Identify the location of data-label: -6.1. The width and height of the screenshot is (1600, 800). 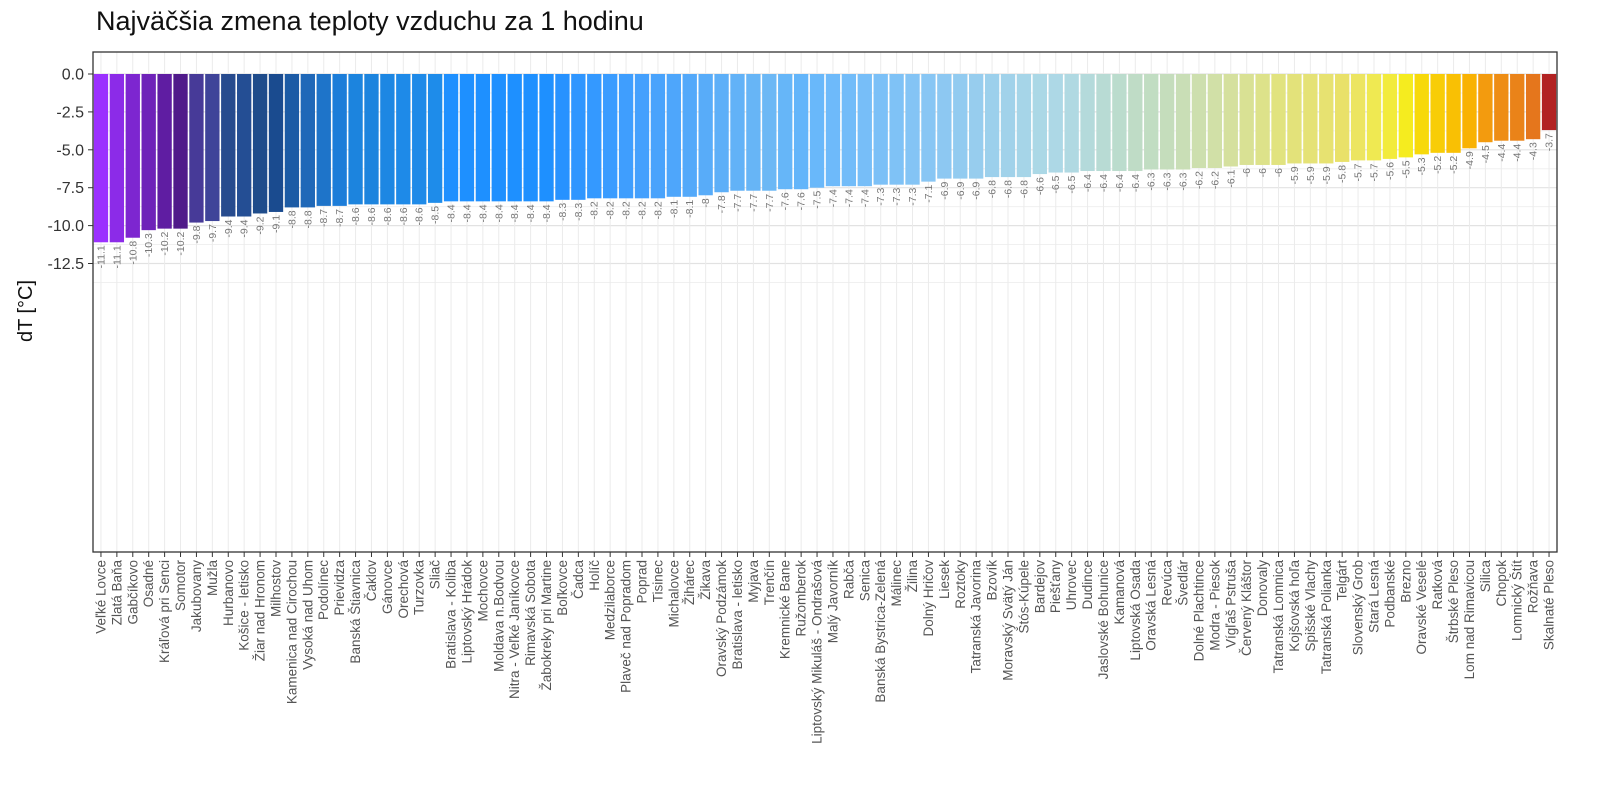
(1231, 178).